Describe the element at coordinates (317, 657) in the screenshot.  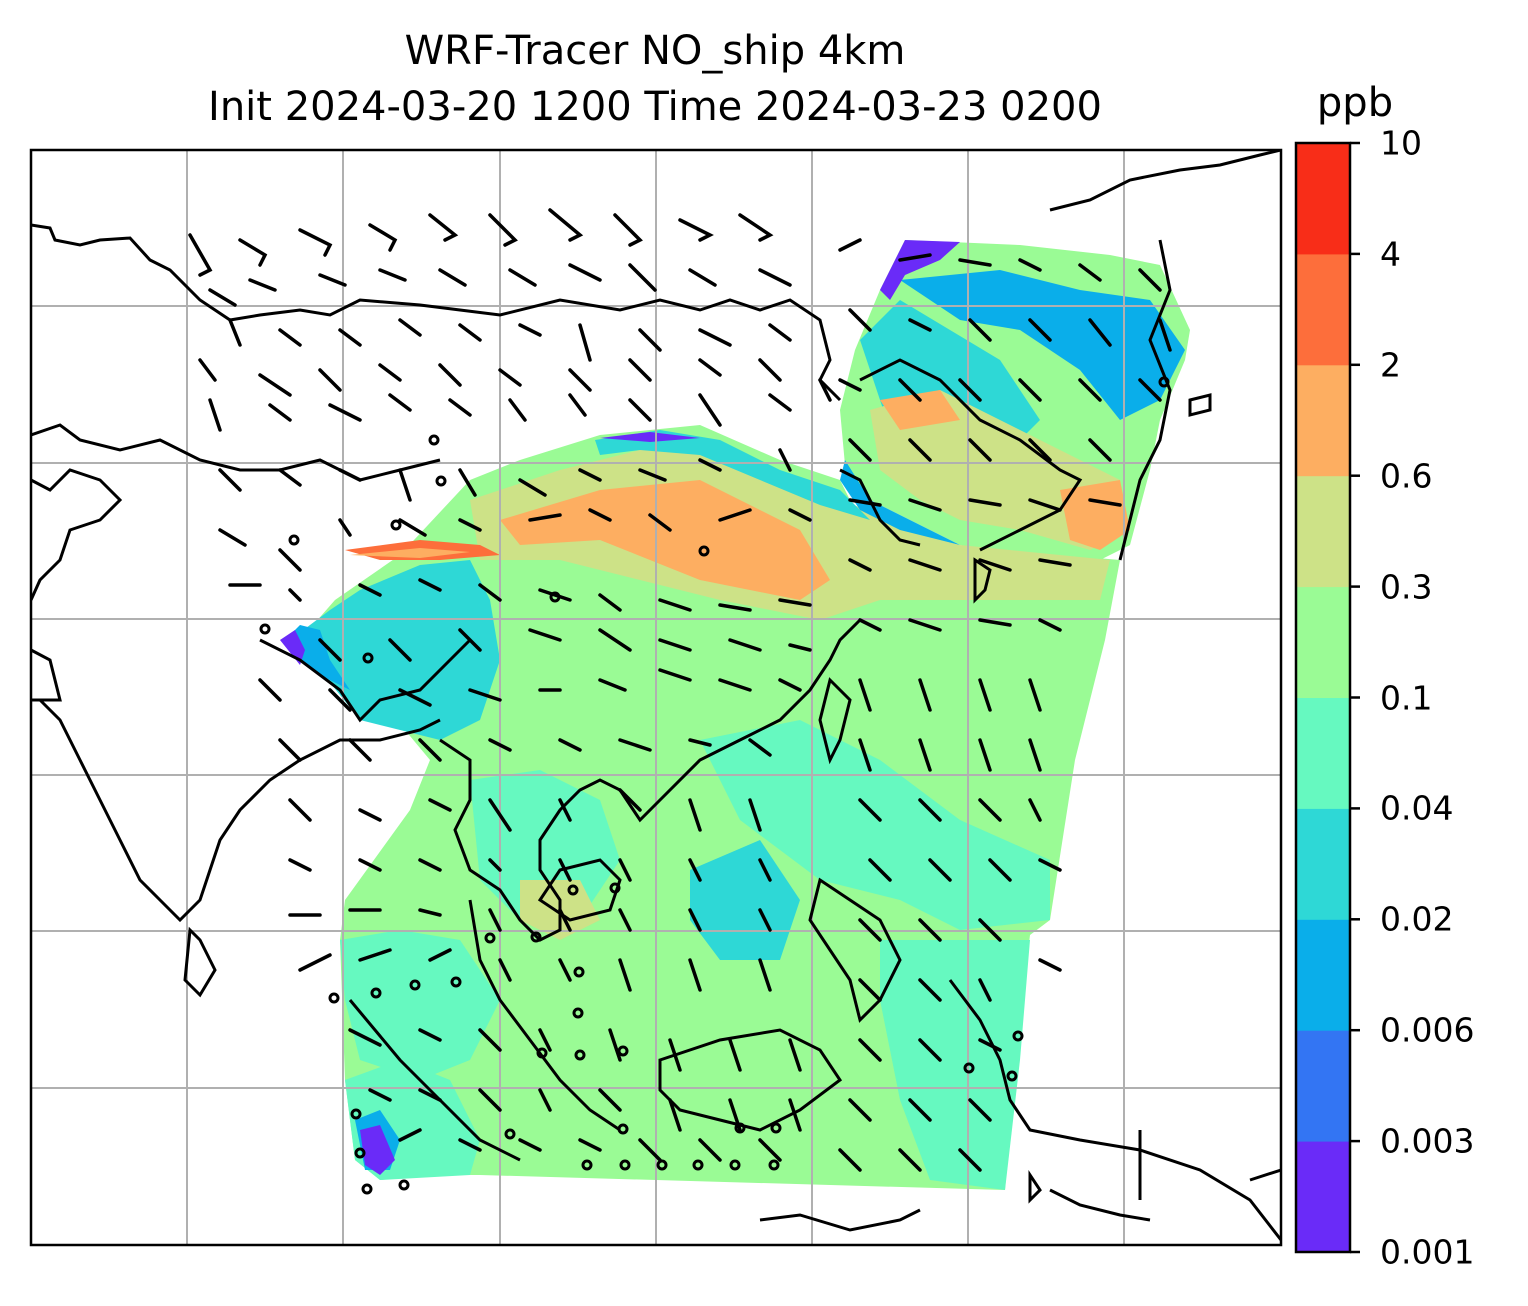
I see `field-western-blue` at that location.